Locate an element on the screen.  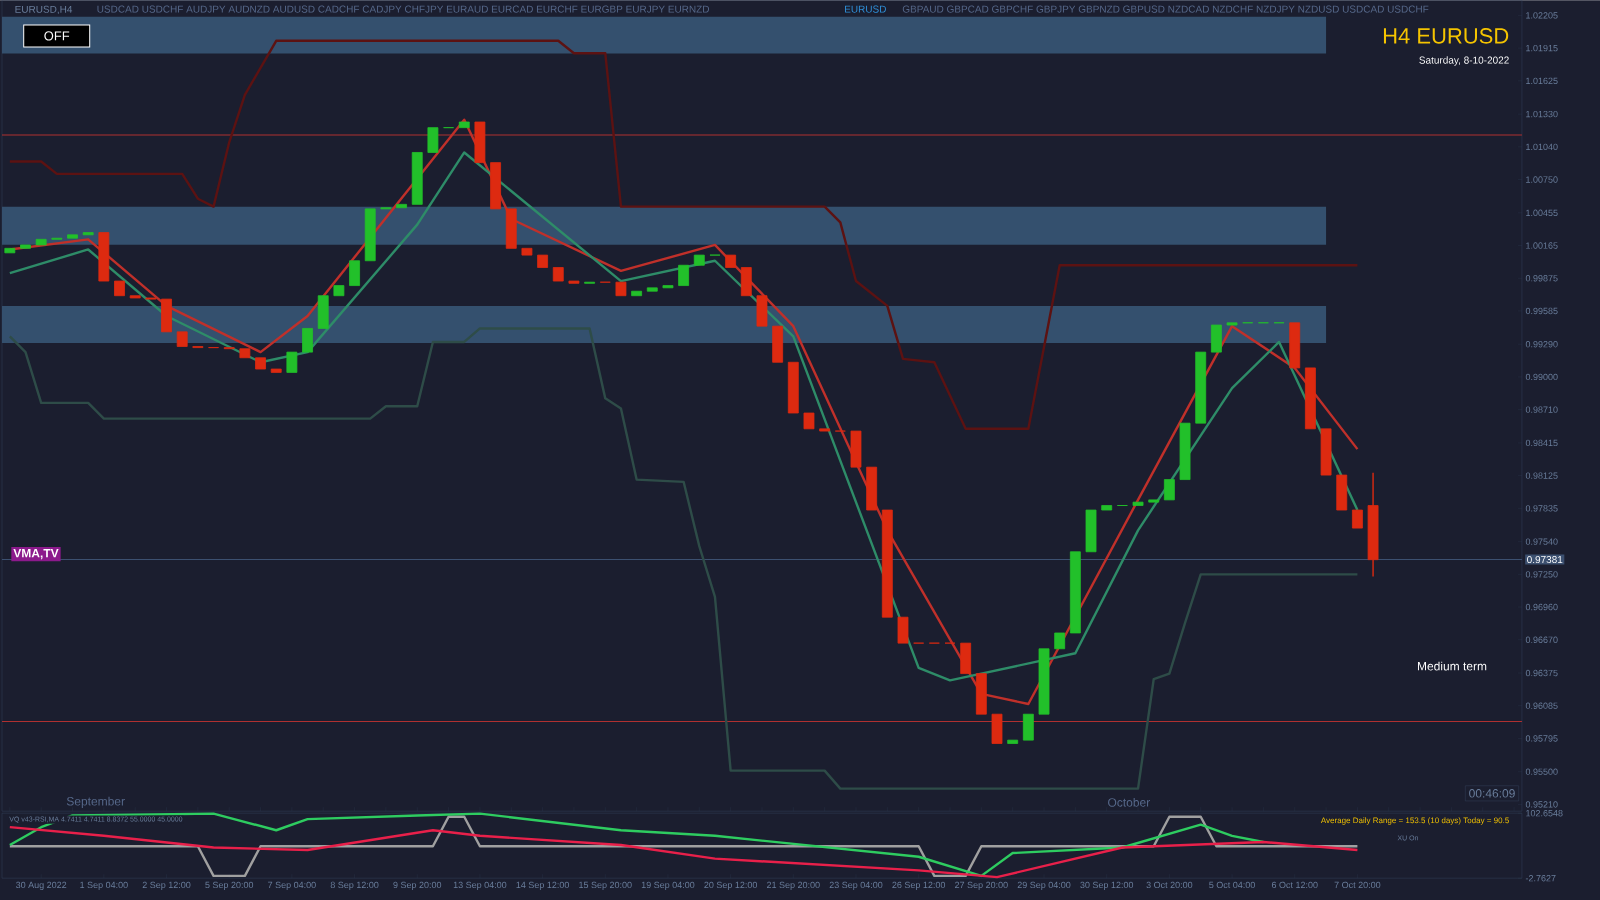
y-tick-label: 0.96375 is located at coordinates (1541, 673).